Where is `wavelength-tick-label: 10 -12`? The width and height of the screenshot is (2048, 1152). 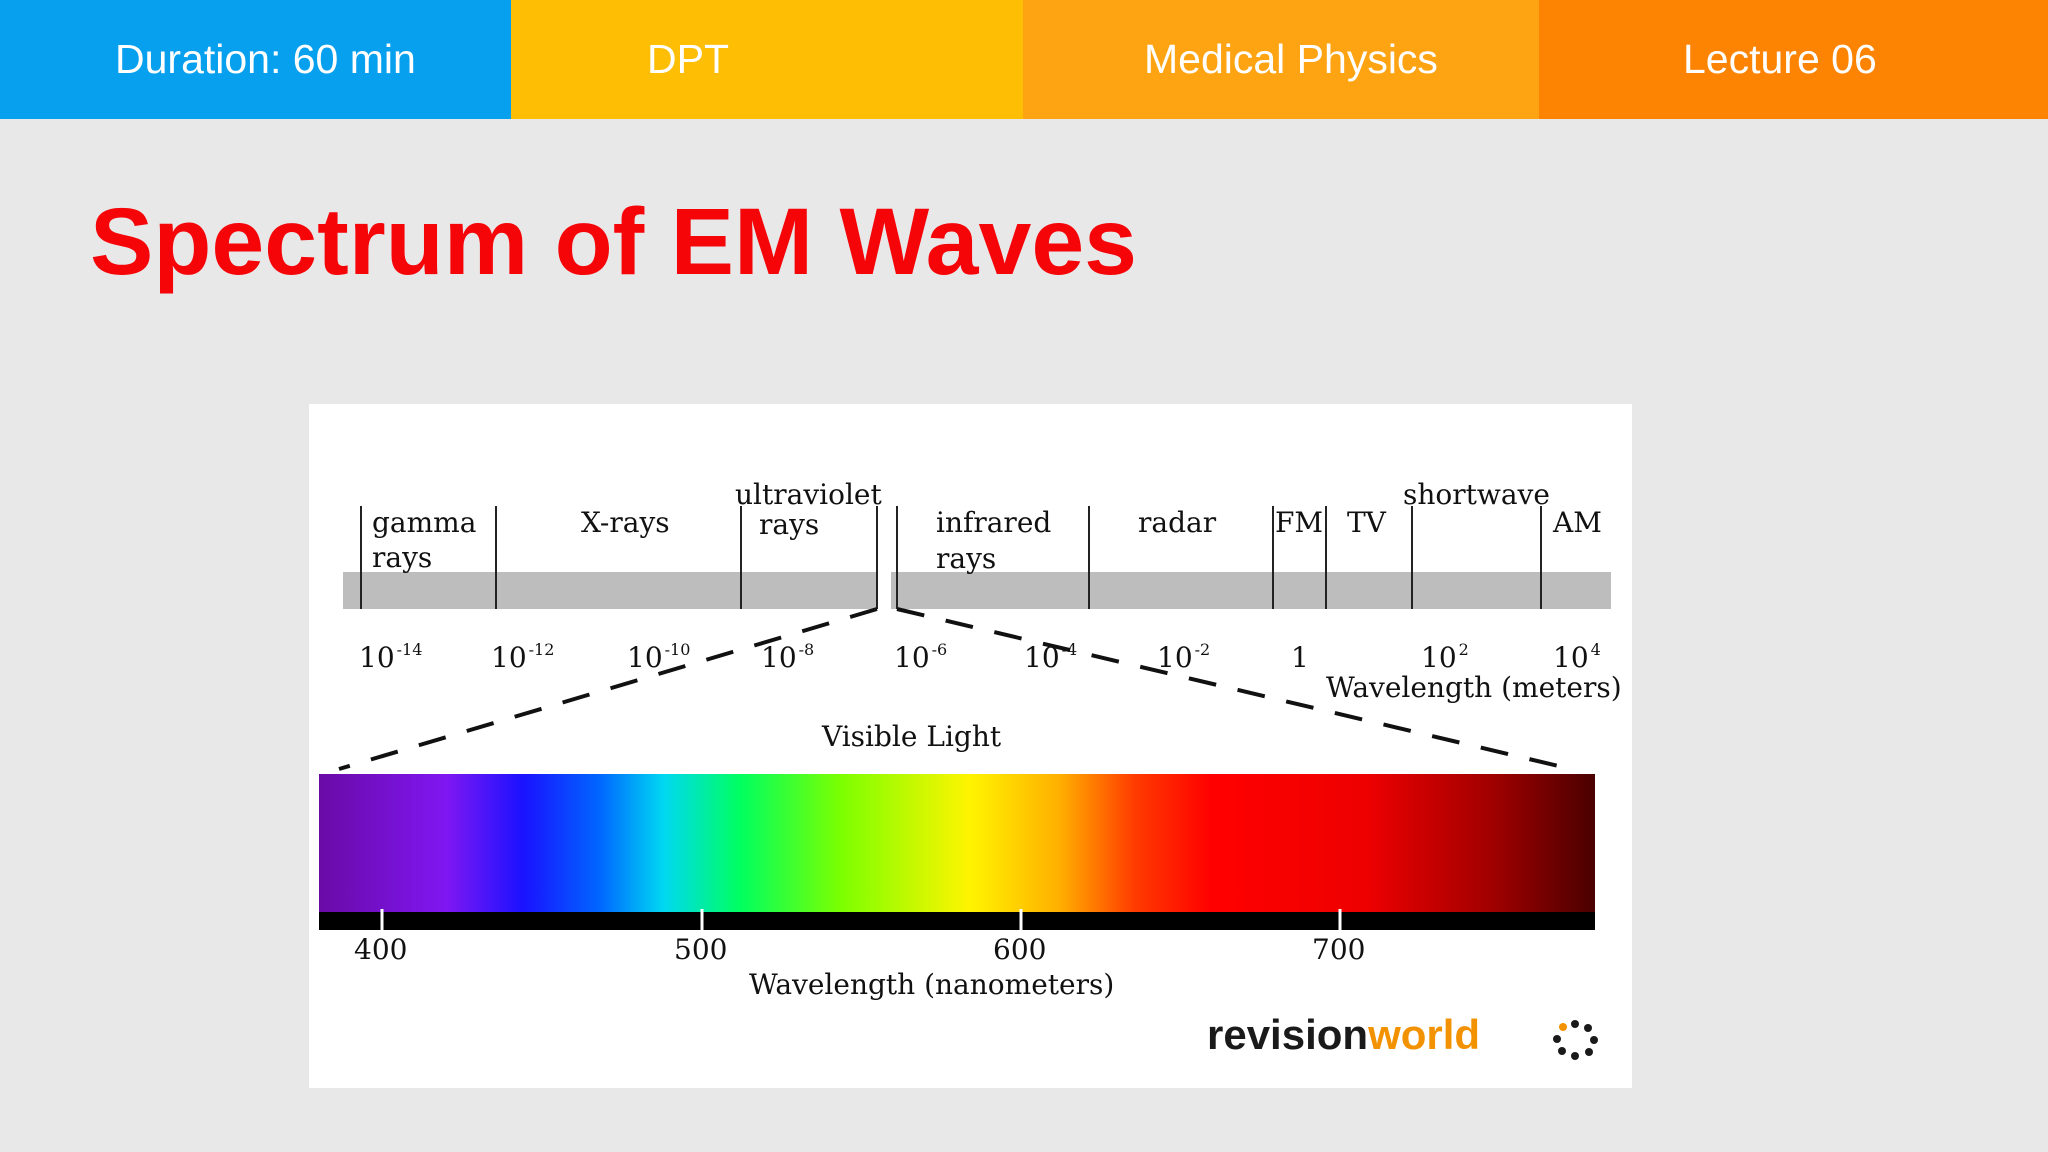
wavelength-tick-label: 10 -12 is located at coordinates (522, 657).